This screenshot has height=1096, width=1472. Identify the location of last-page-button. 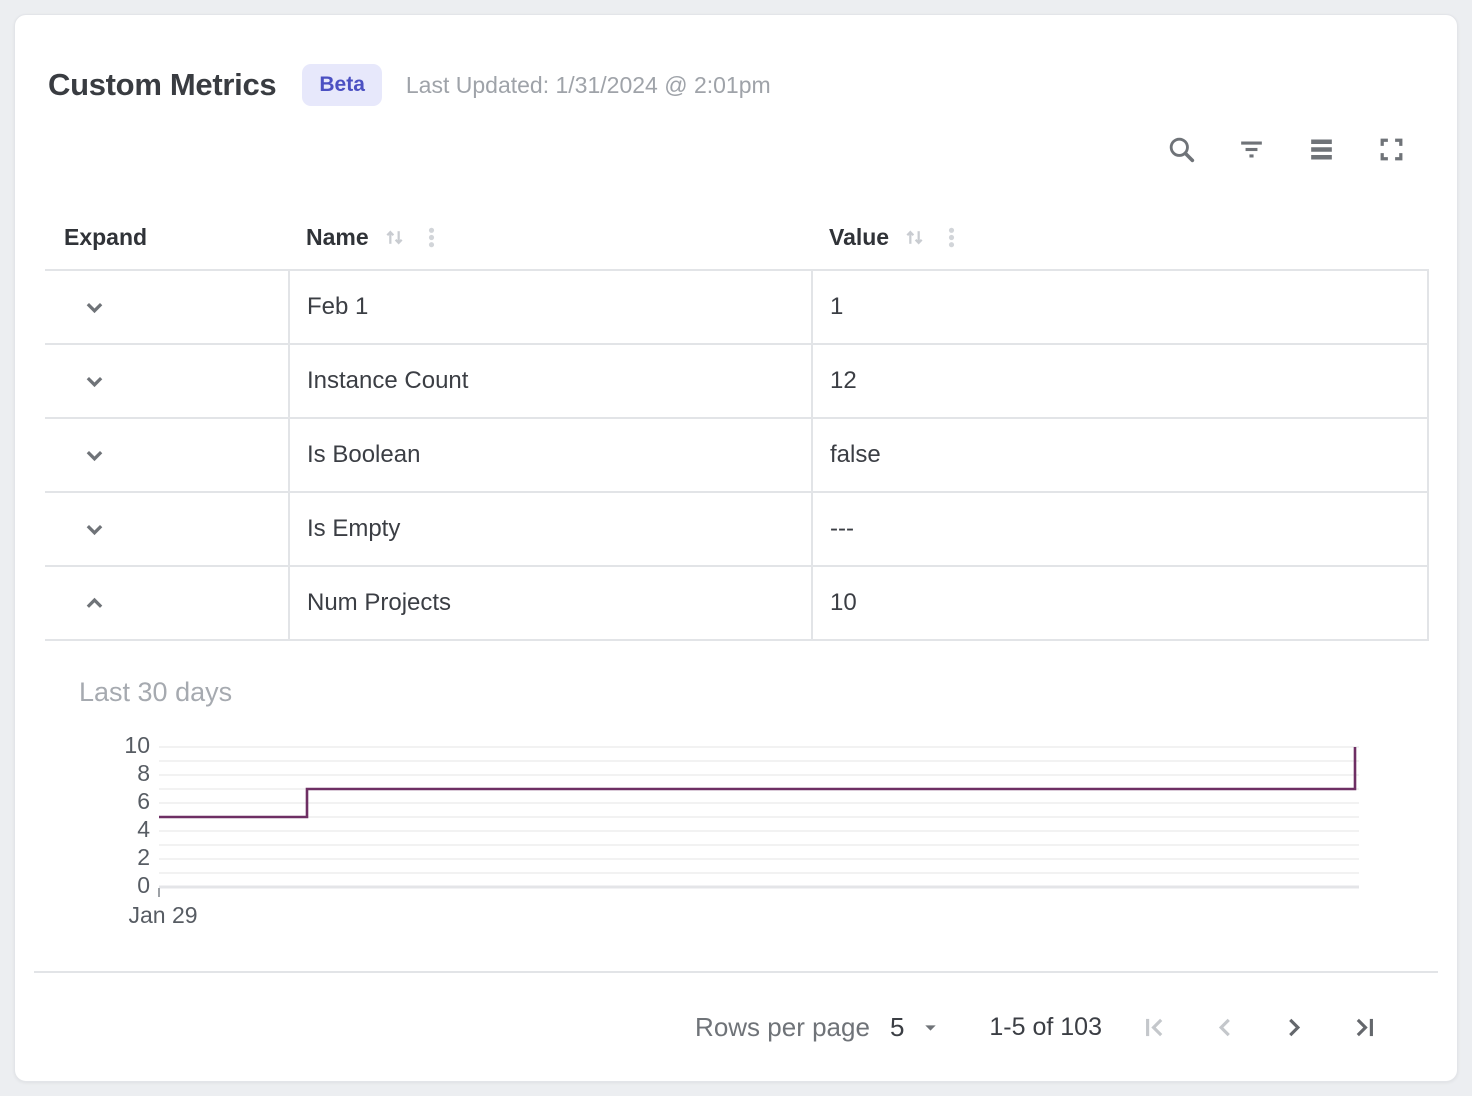
(1364, 1027).